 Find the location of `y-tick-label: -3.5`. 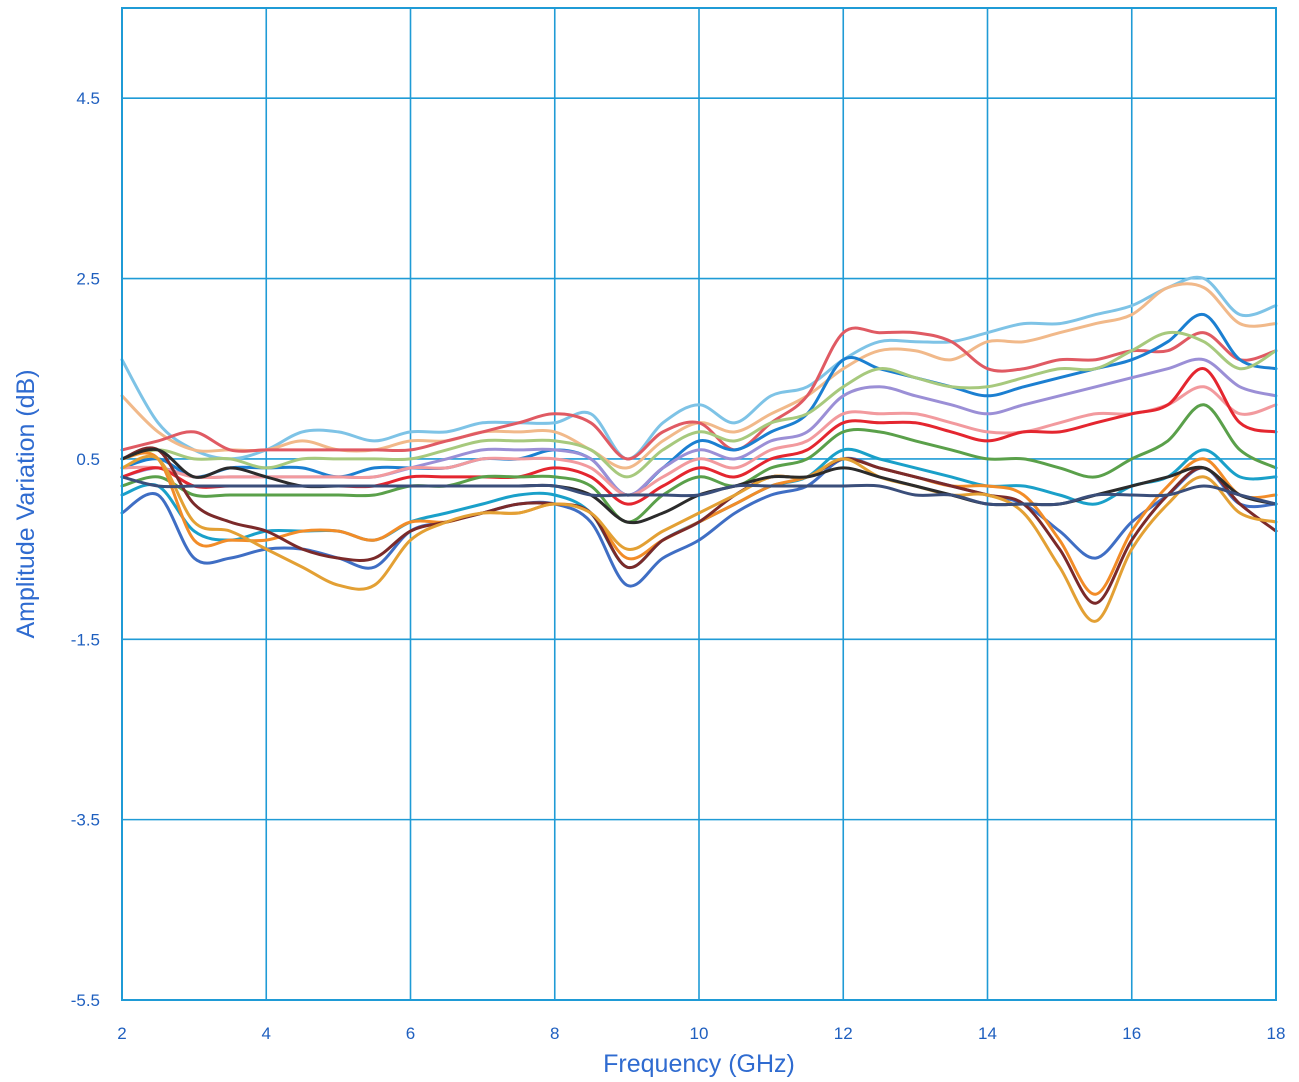

y-tick-label: -3.5 is located at coordinates (85, 820).